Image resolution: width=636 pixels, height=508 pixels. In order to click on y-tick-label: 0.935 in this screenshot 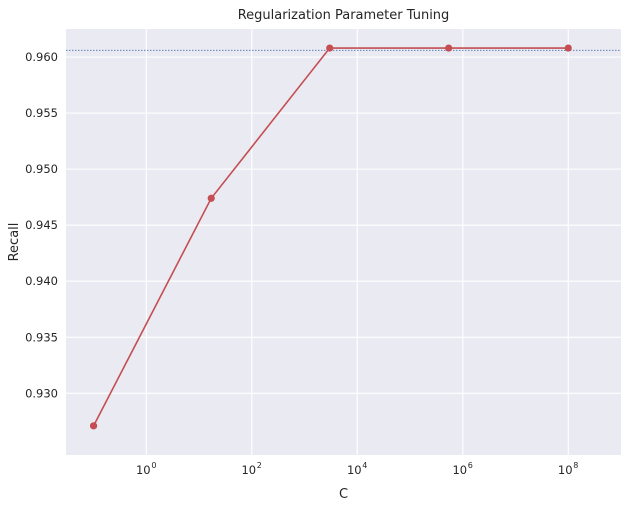, I will do `click(41, 337)`.